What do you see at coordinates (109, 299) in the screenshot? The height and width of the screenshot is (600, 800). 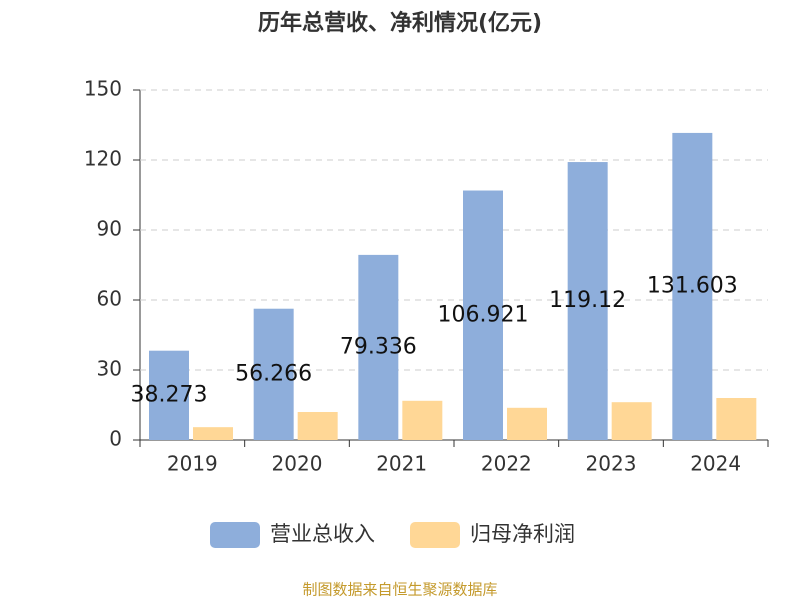 I see `y-tick-label: 60` at bounding box center [109, 299].